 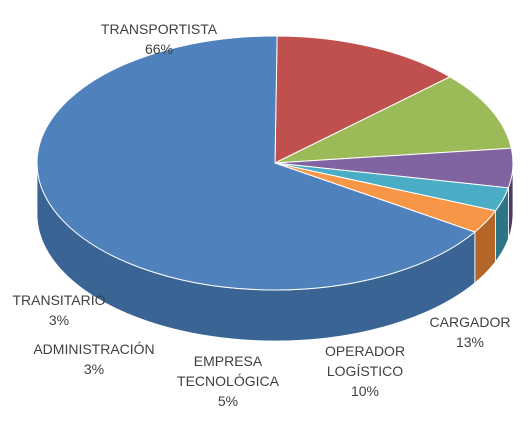 What do you see at coordinates (393, 120) in the screenshot?
I see `slice-operador-log-stico` at bounding box center [393, 120].